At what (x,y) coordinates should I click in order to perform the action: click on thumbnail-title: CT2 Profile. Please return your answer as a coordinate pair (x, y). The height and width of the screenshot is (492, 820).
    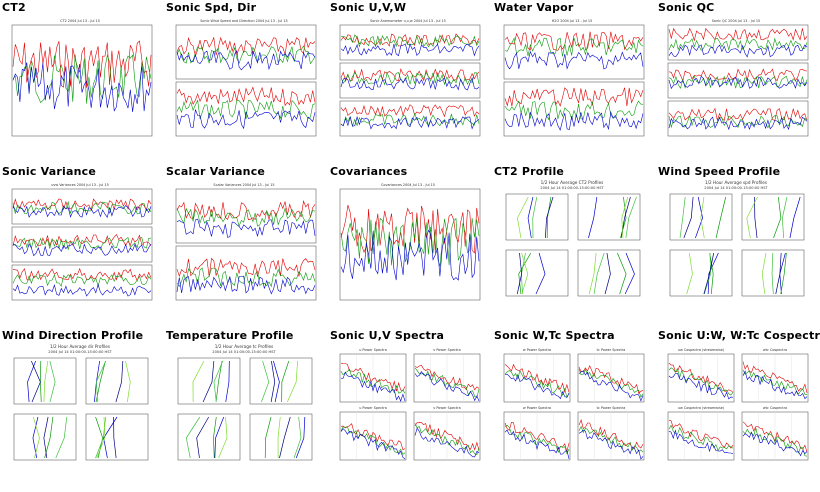
    Looking at the image, I should click on (529, 171).